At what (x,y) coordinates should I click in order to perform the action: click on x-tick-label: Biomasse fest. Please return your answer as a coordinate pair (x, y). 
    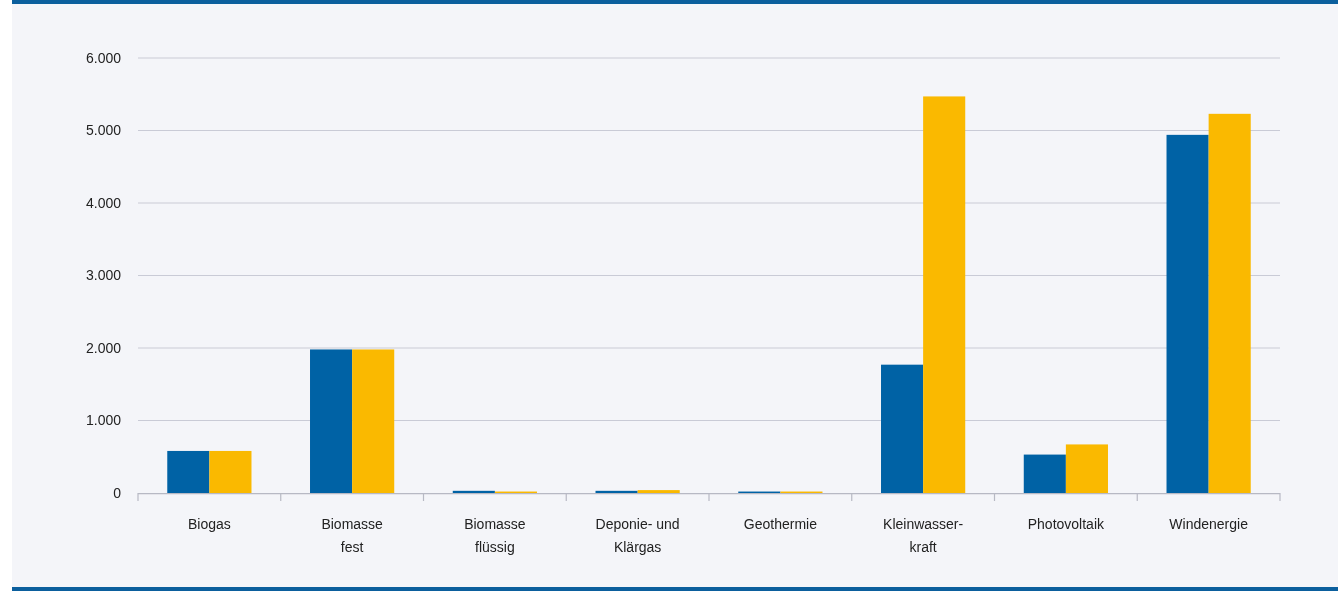
    Looking at the image, I should click on (352, 535).